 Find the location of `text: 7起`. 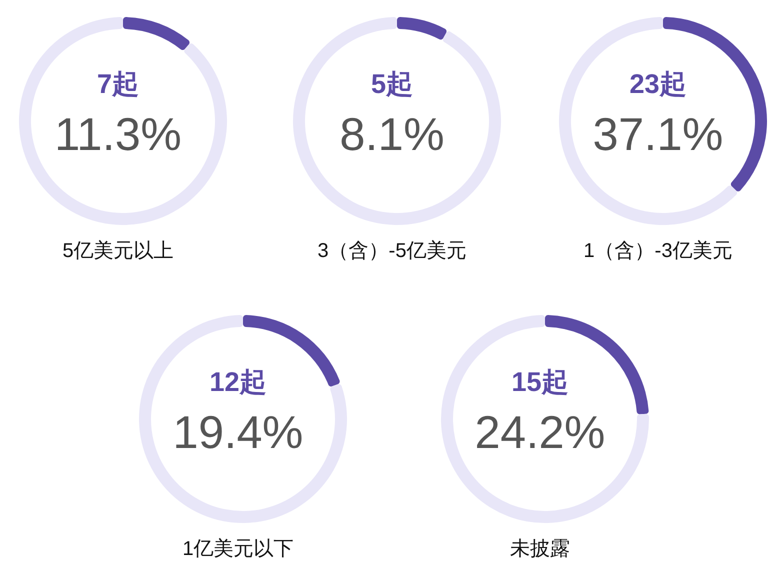

text: 7起 is located at coordinates (118, 84).